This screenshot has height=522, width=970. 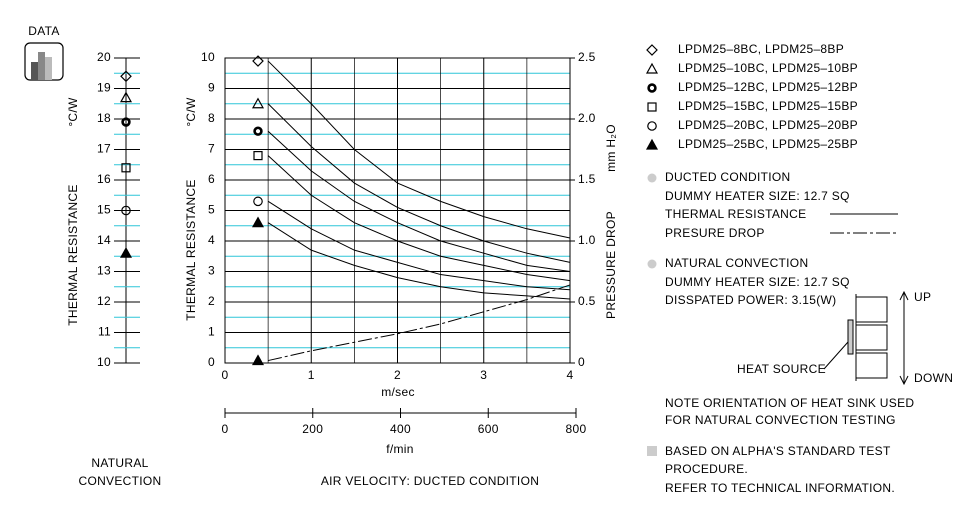 I want to click on x2-axis-label: f/min, so click(x=400, y=449).